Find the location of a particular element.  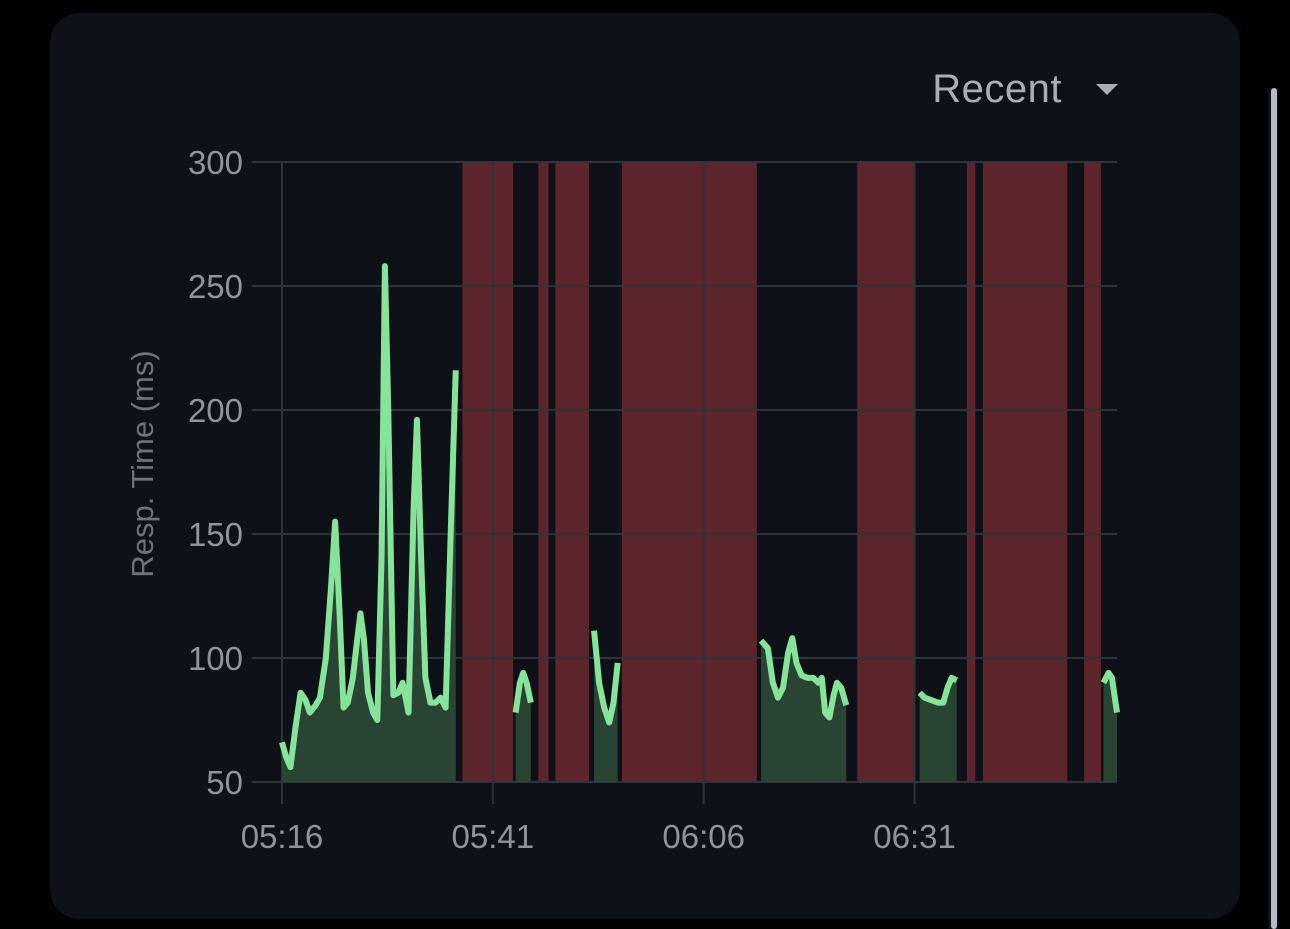

y-tick-label: 50 is located at coordinates (224, 782).